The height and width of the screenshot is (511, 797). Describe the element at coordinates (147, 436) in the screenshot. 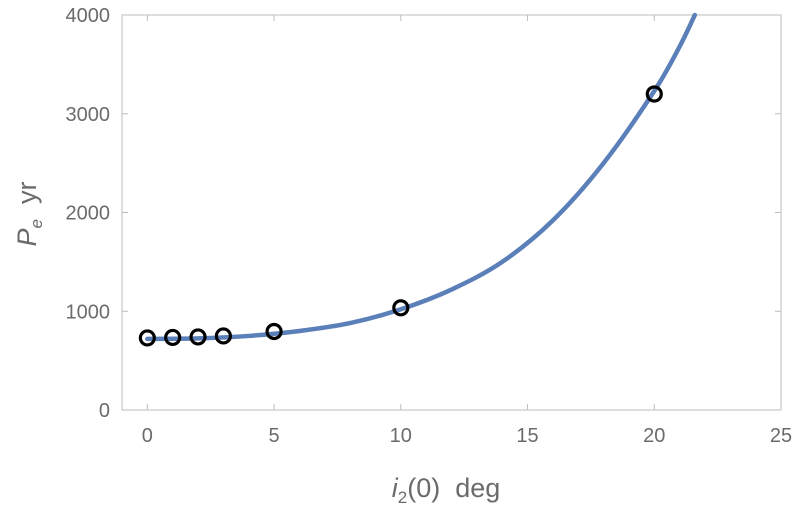

I see `x-tick-label: 0` at that location.